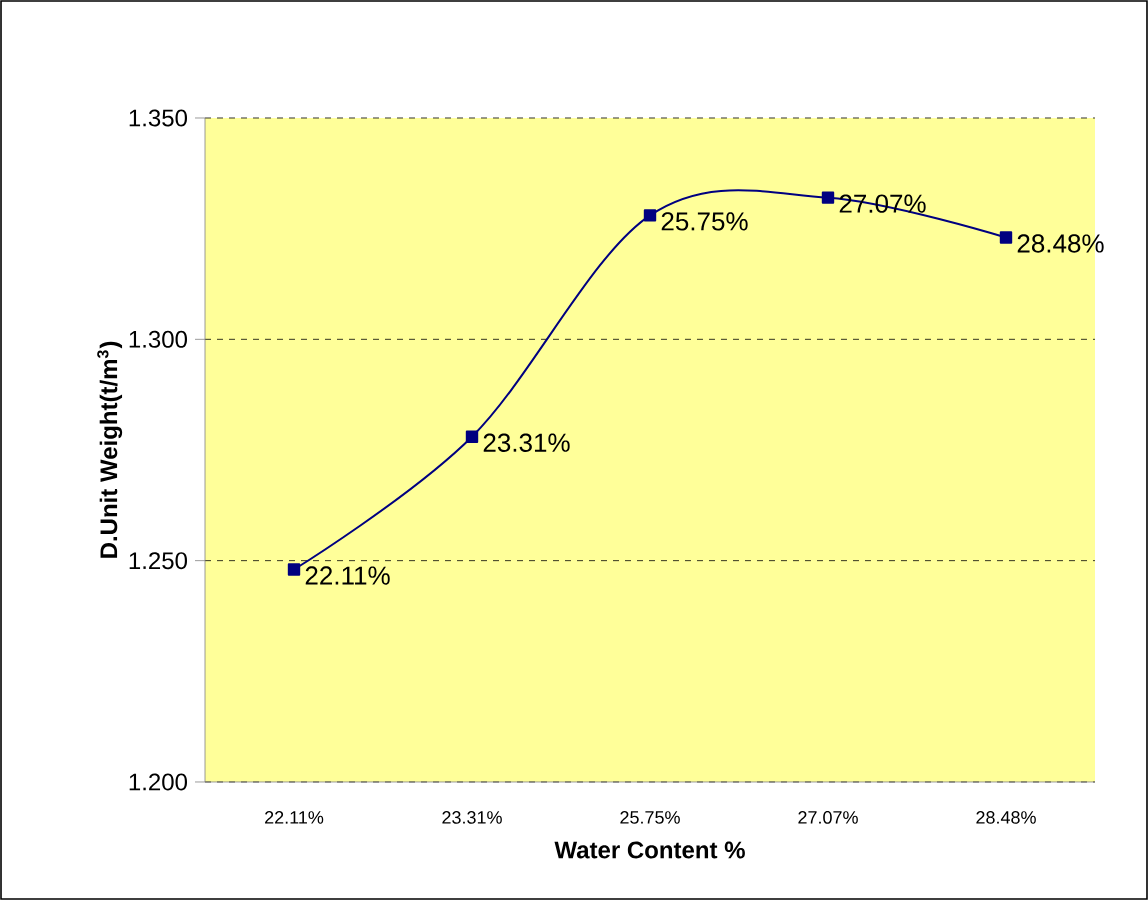  Describe the element at coordinates (158, 339) in the screenshot. I see `y-tick-label: 1.300` at that location.